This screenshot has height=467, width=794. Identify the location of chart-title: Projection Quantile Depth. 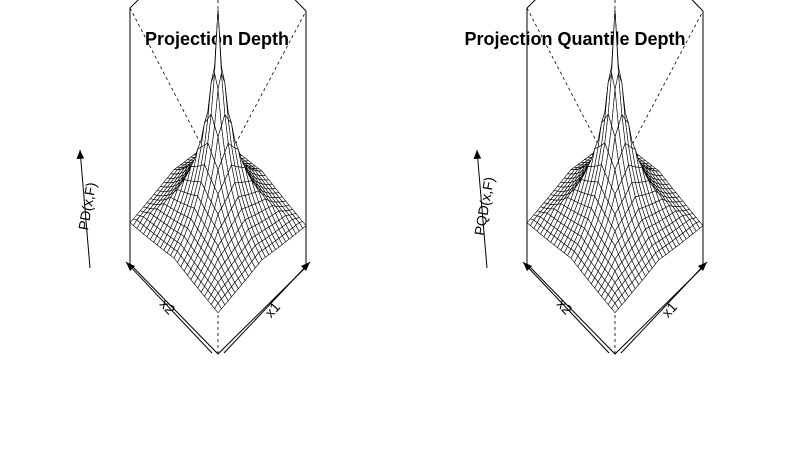
(575, 39).